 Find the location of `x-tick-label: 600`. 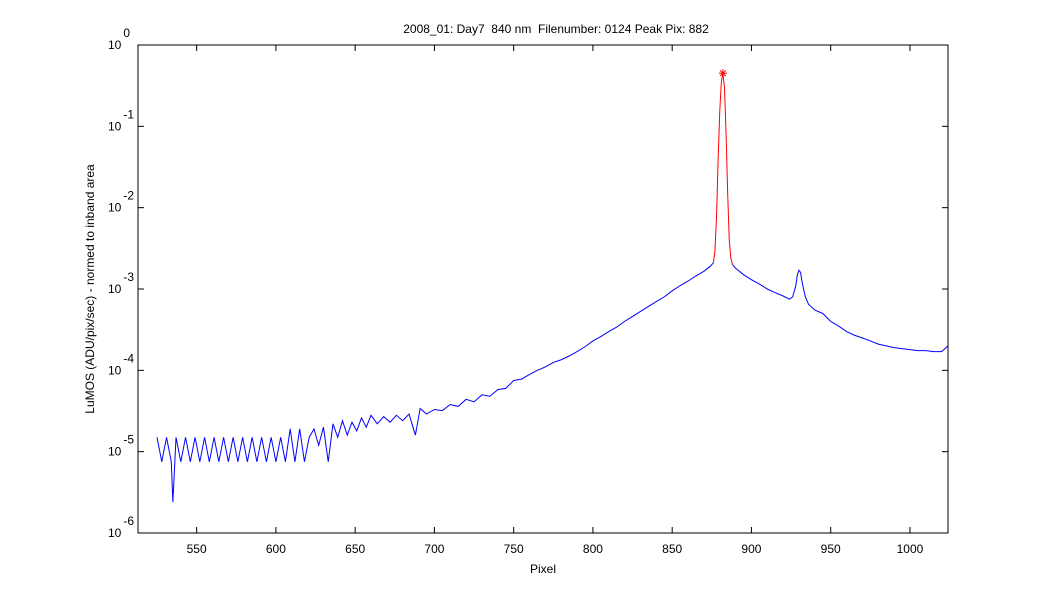

x-tick-label: 600 is located at coordinates (276, 549).